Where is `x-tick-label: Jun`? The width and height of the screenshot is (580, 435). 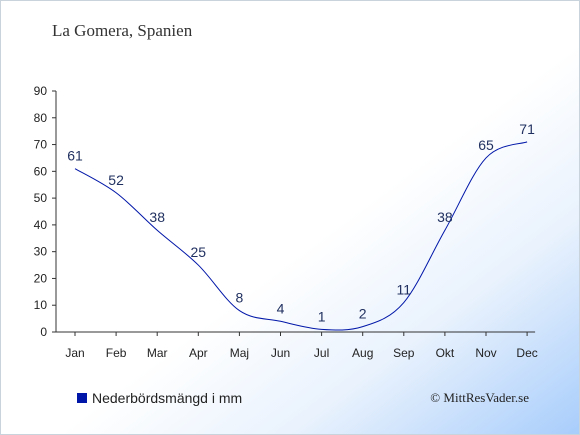
x-tick-label: Jun is located at coordinates (280, 353).